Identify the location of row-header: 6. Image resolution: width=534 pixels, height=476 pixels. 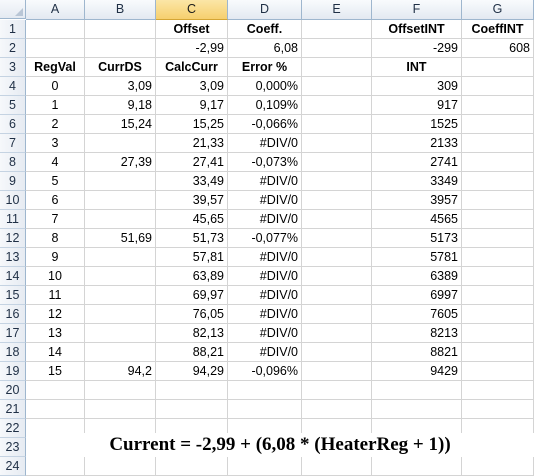
(13, 124).